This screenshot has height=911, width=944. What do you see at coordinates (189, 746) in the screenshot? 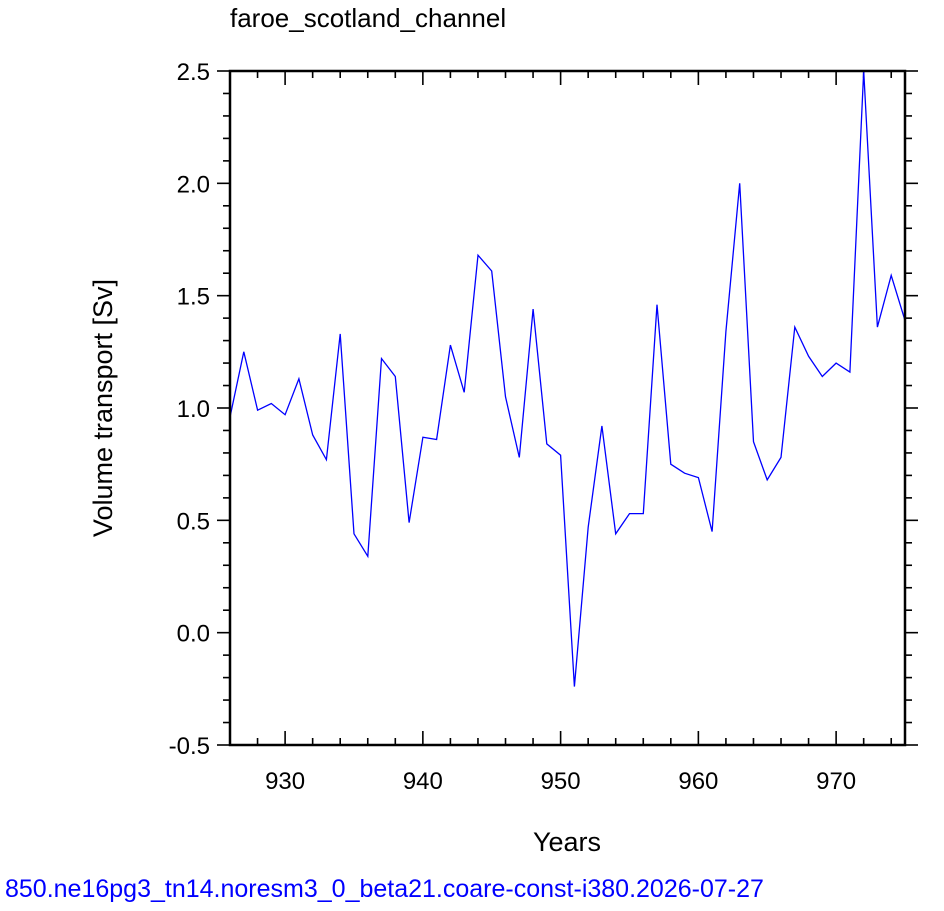
I see `y-tick-label: -0.5` at bounding box center [189, 746].